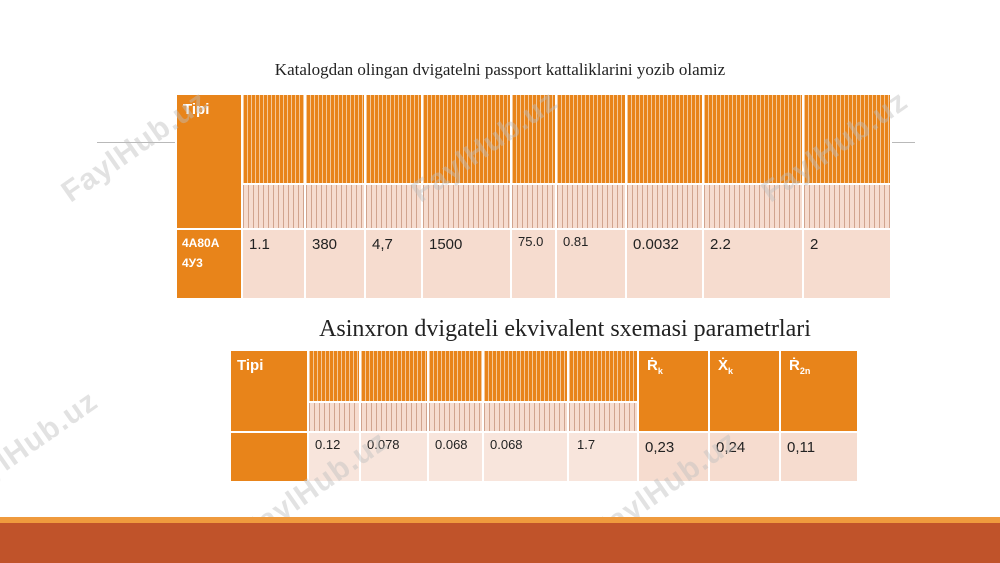 This screenshot has width=1000, height=563. What do you see at coordinates (273, 264) in the screenshot?
I see `value-cell: 1.1` at bounding box center [273, 264].